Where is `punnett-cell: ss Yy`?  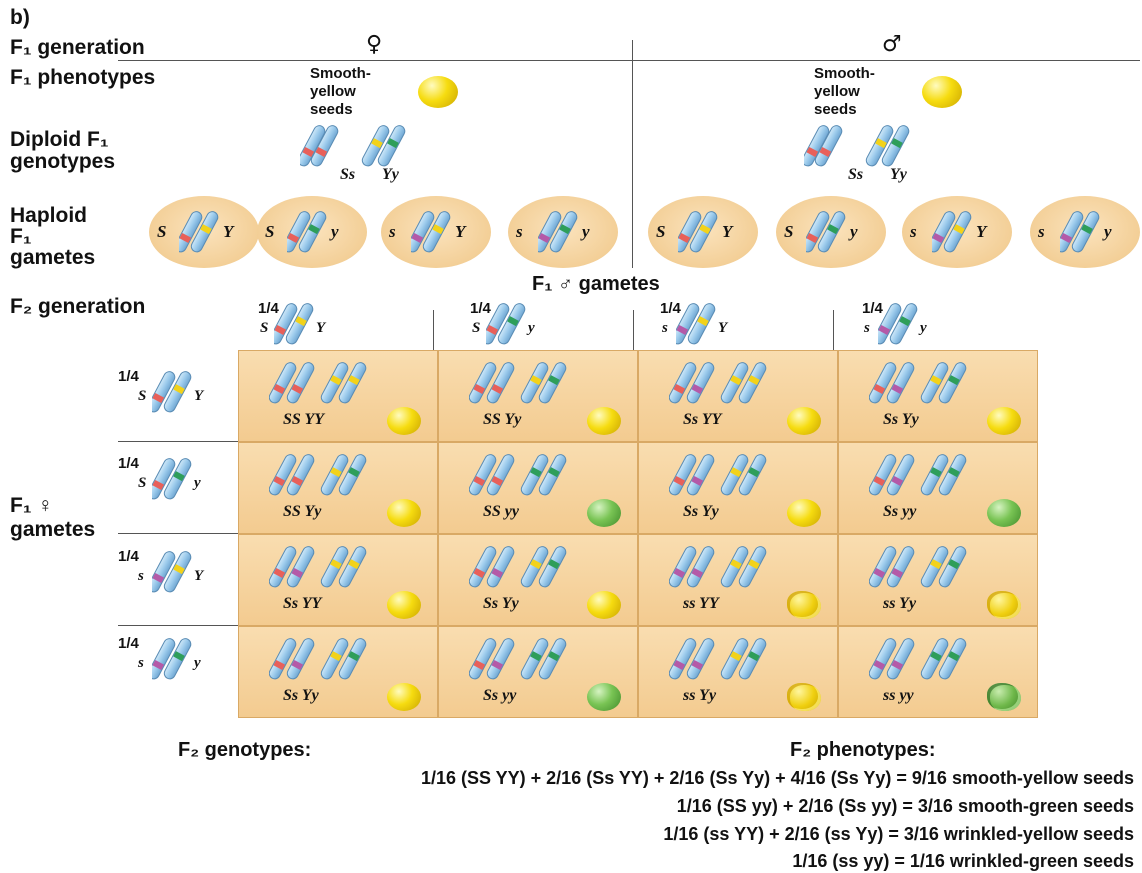
punnett-cell: ss Yy is located at coordinates (738, 672).